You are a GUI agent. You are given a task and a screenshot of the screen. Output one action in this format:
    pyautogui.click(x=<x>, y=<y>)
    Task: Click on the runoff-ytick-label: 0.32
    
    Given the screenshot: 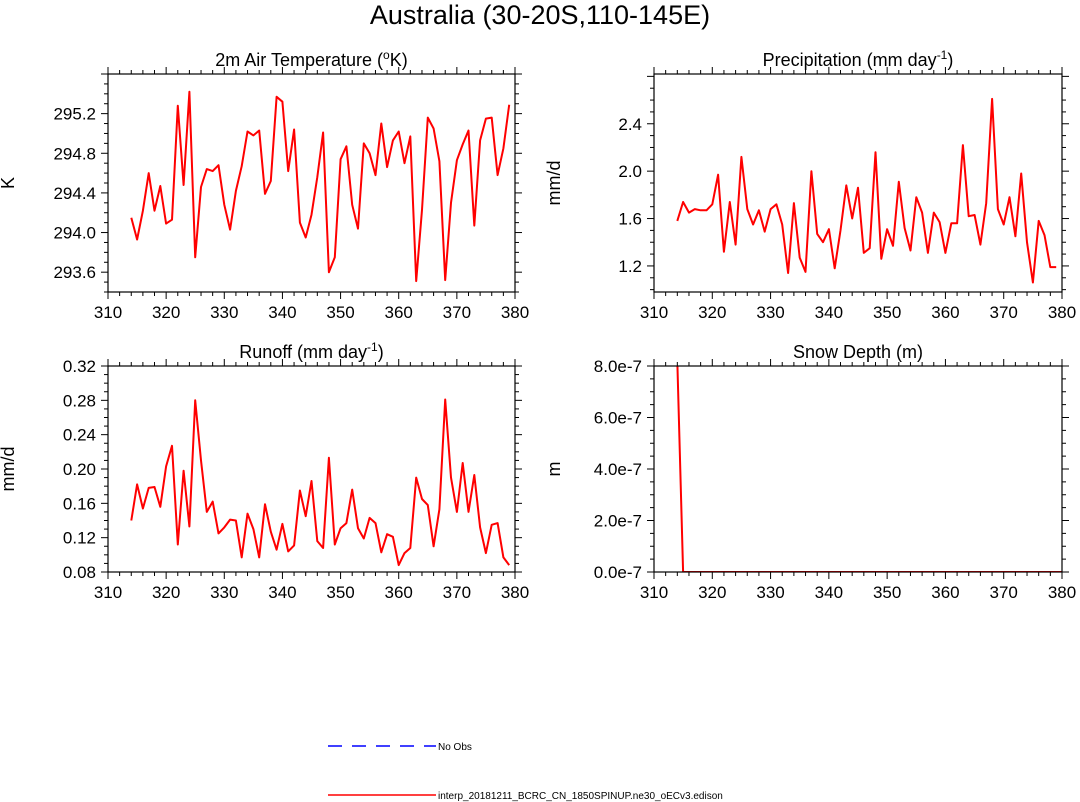 What is the action you would take?
    pyautogui.click(x=79, y=366)
    